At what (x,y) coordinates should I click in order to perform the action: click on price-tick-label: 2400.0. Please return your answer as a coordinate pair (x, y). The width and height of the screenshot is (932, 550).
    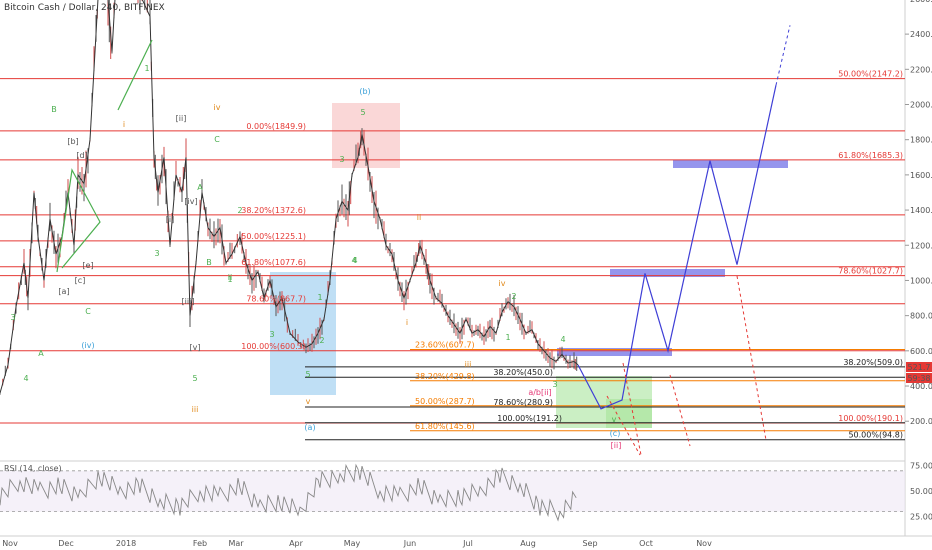
    Looking at the image, I should click on (921, 34).